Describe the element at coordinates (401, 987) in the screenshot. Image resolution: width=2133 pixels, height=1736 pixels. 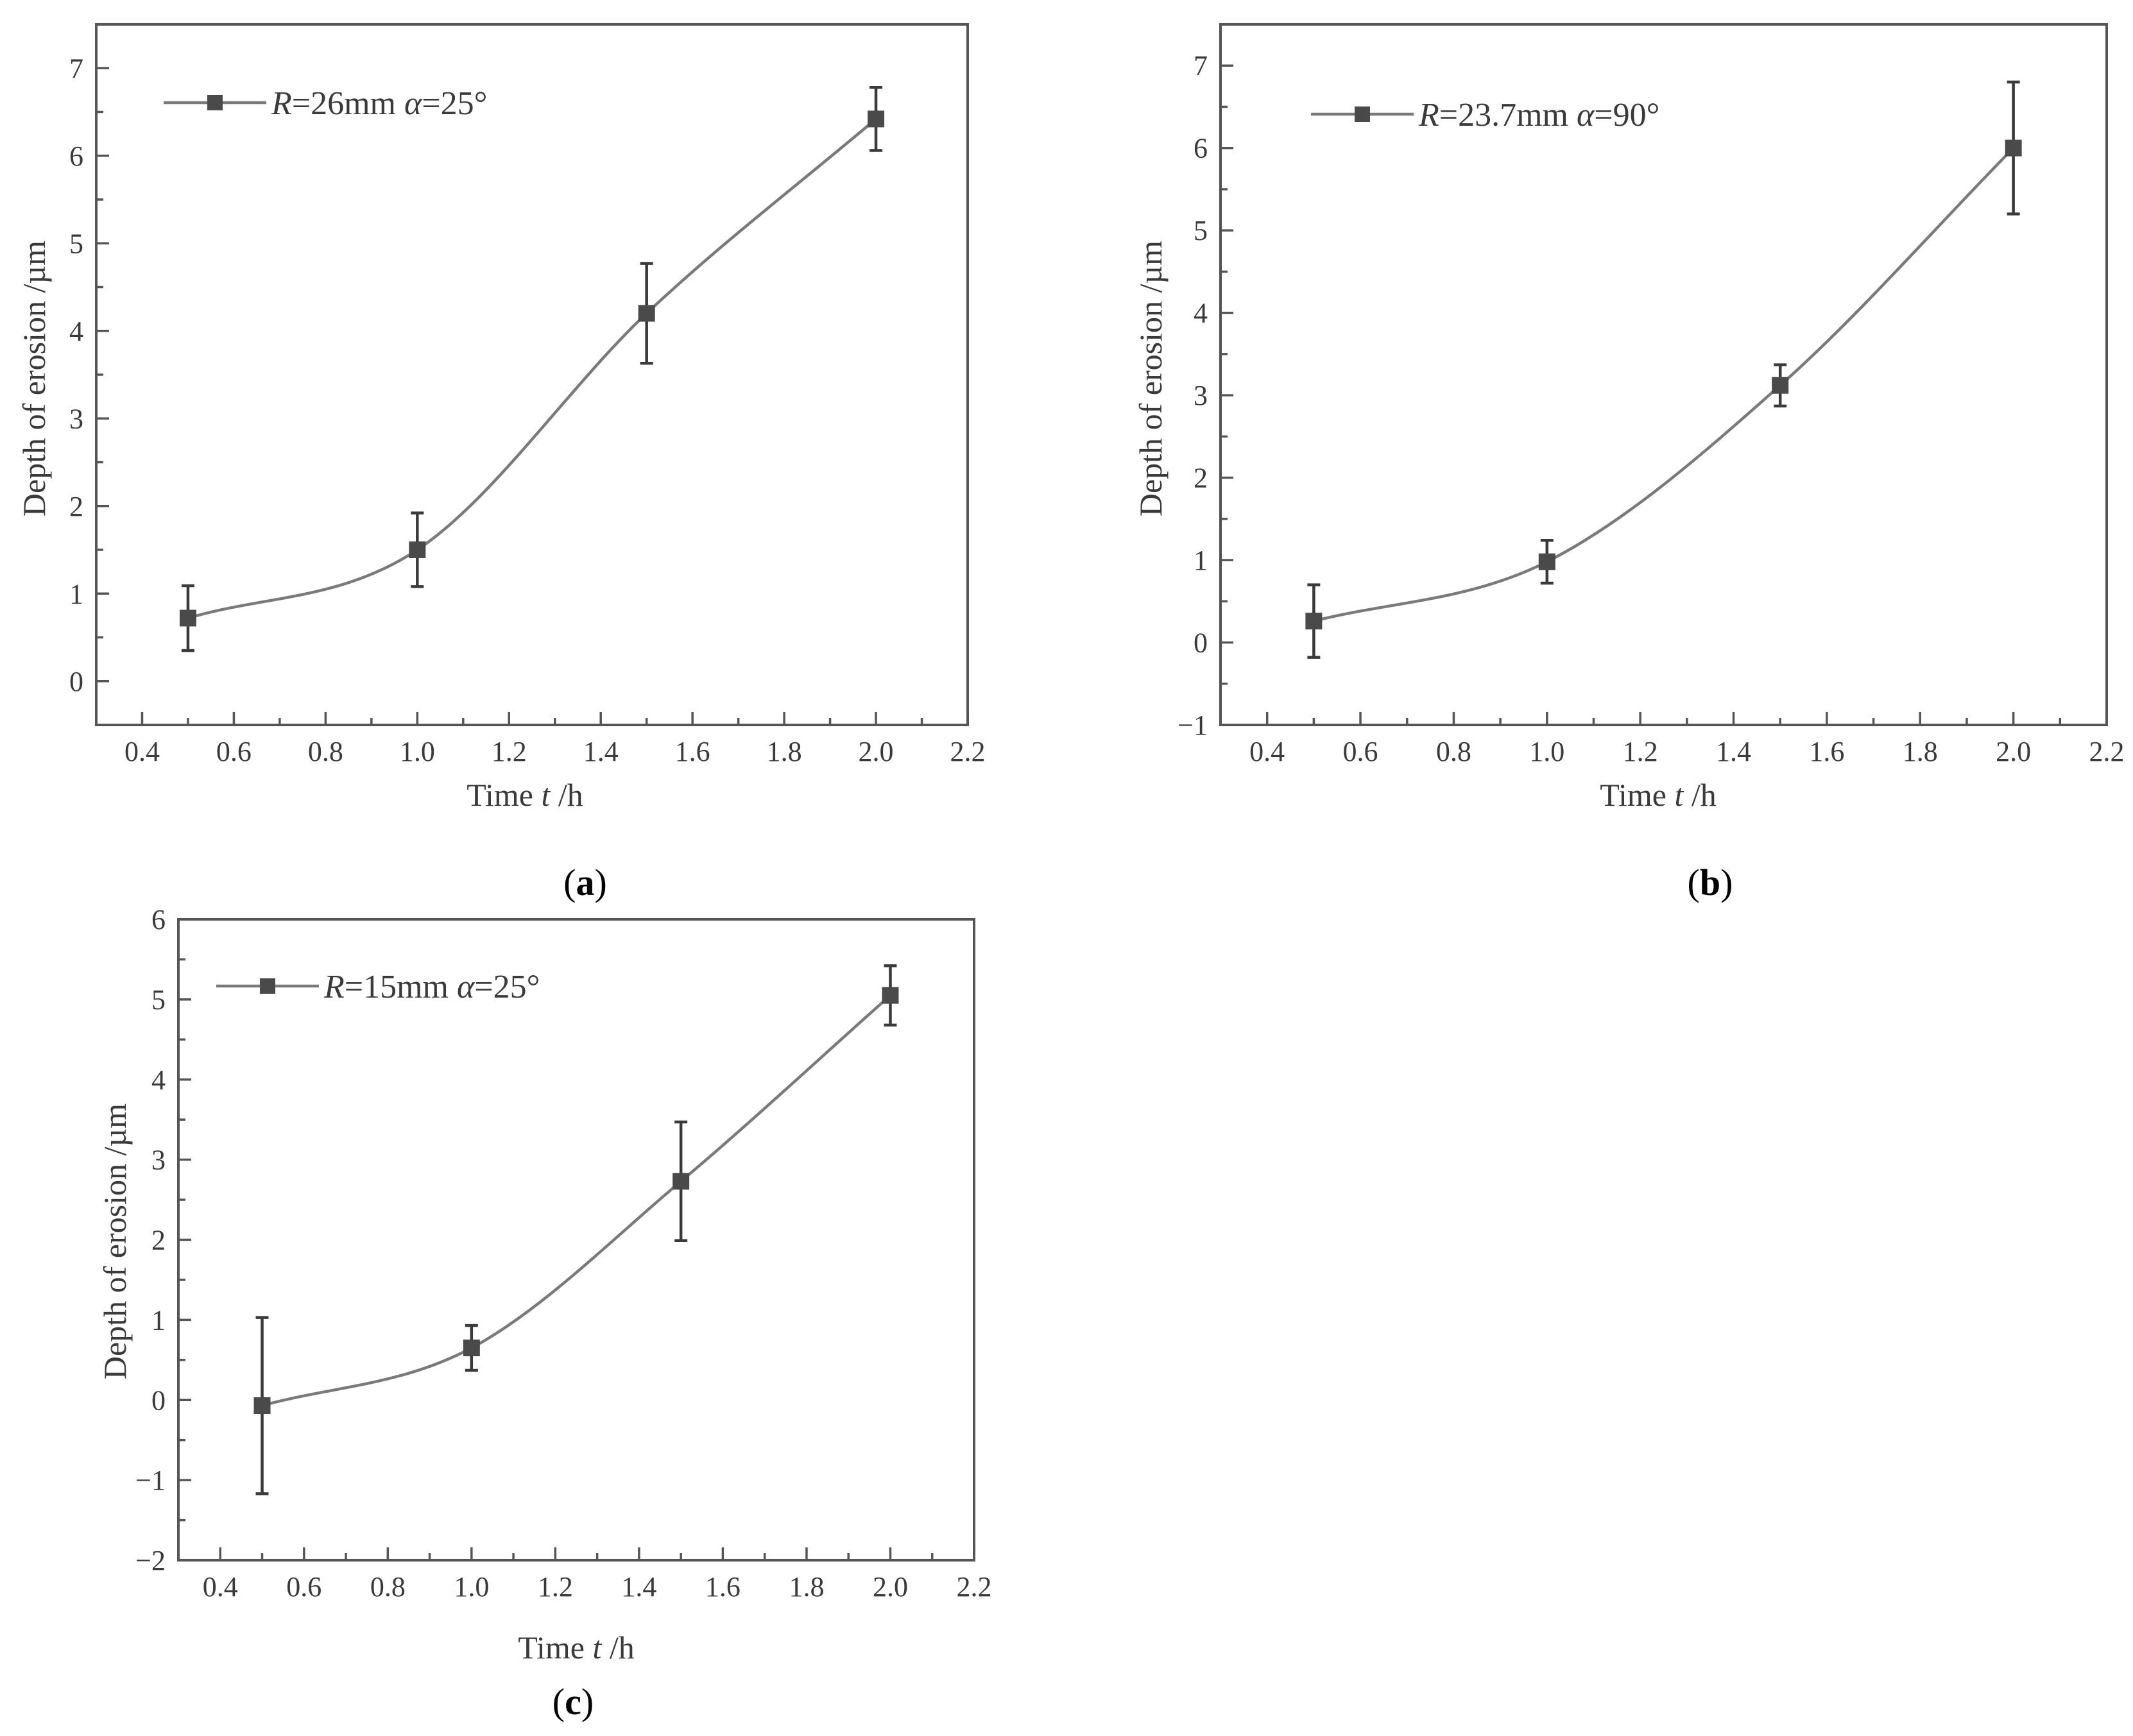
I see `legend-r-value: =15mm` at that location.